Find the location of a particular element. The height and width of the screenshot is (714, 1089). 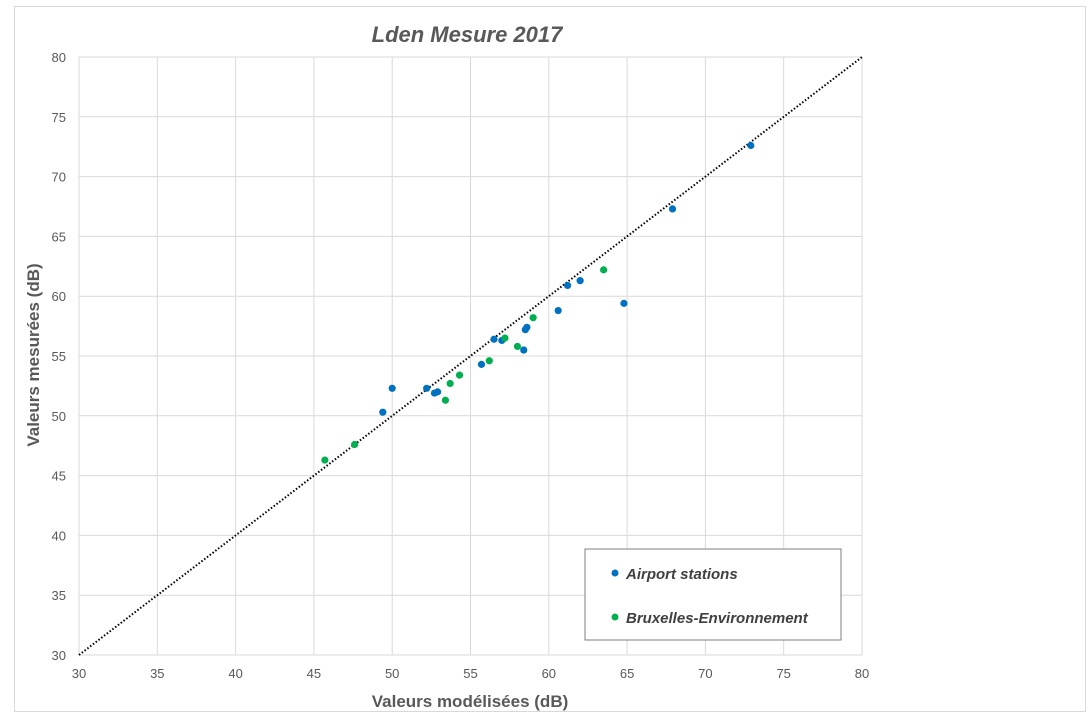

y-tick-labels: 30 35 40 45 50 55 60 65 70 75 80 is located at coordinates (59, 356).